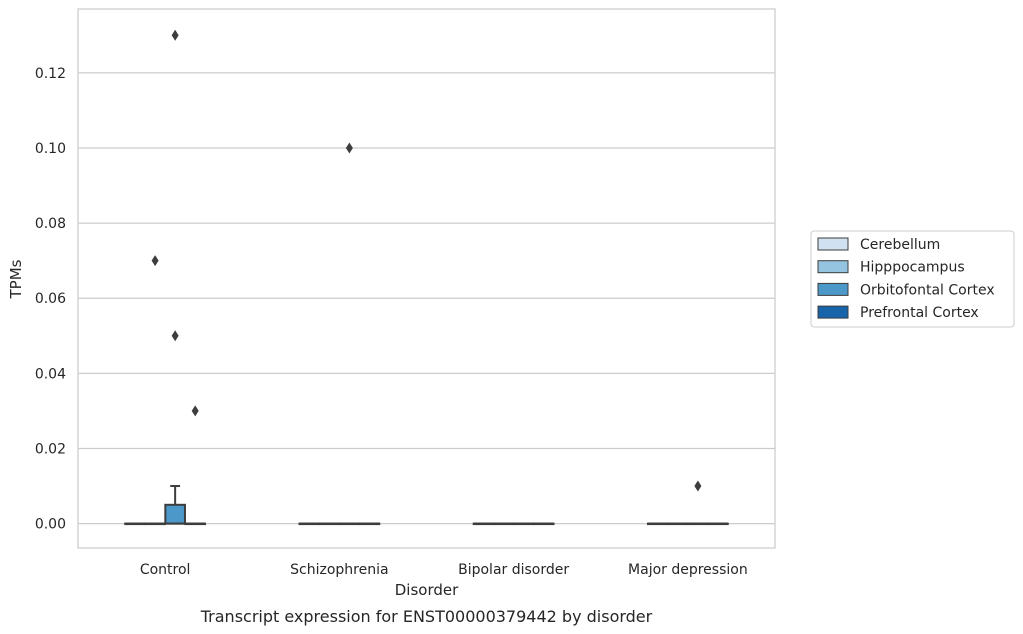 The height and width of the screenshot is (634, 1023). I want to click on y-tick-label: 0.04, so click(50, 374).